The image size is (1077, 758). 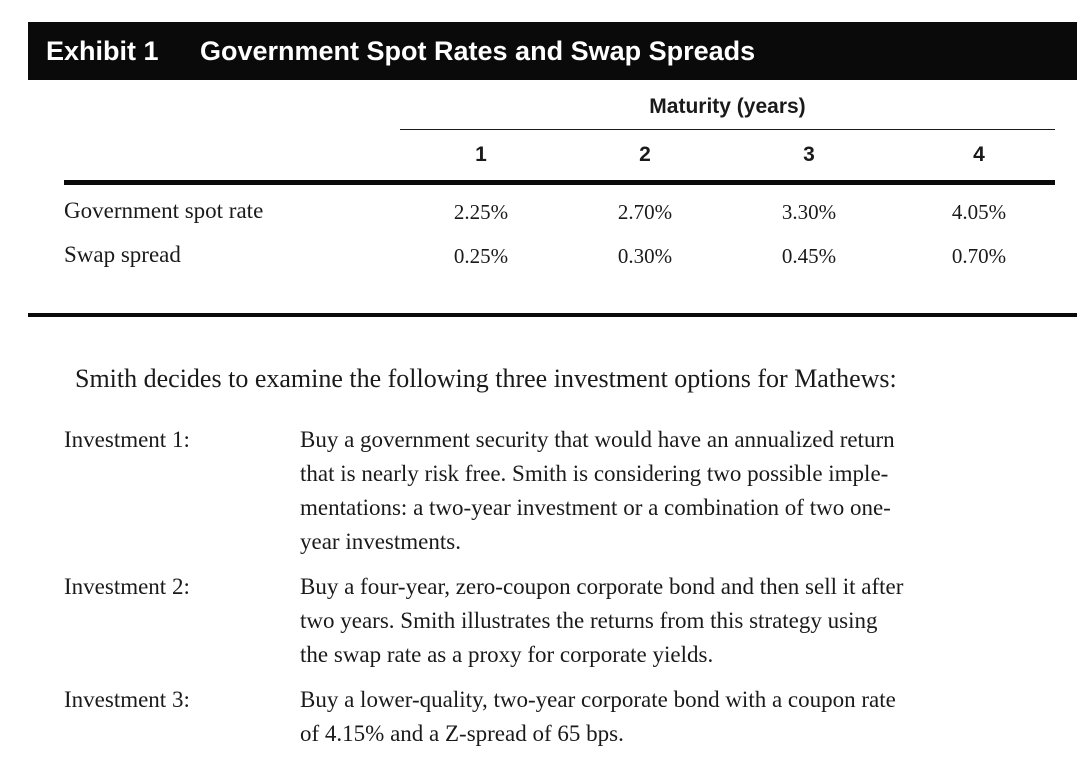 I want to click on investment-label: Investment 2:, so click(x=127, y=586).